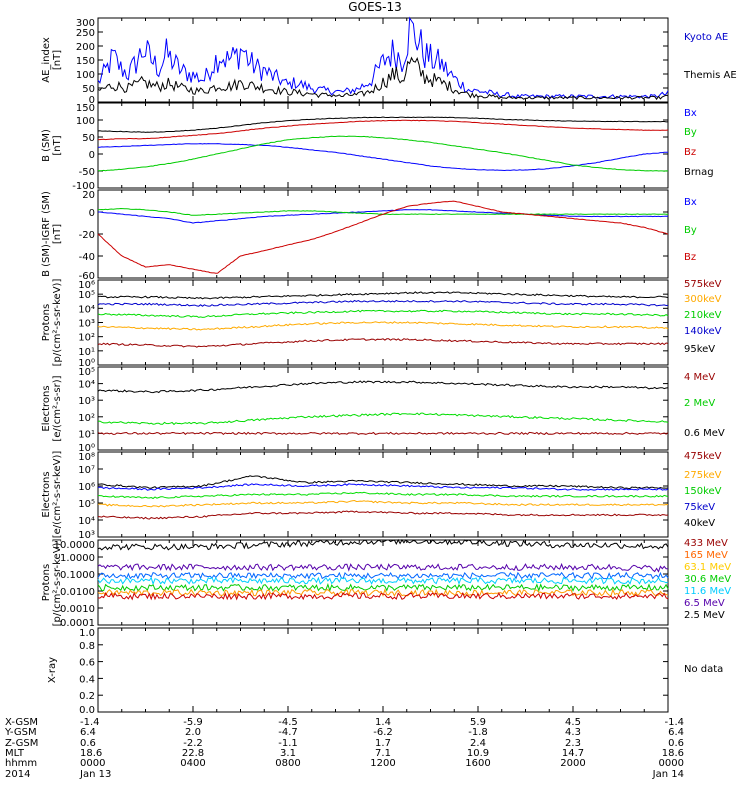 The width and height of the screenshot is (750, 800). Describe the element at coordinates (383, 419) in the screenshot. I see `series-line-2-MeV` at that location.